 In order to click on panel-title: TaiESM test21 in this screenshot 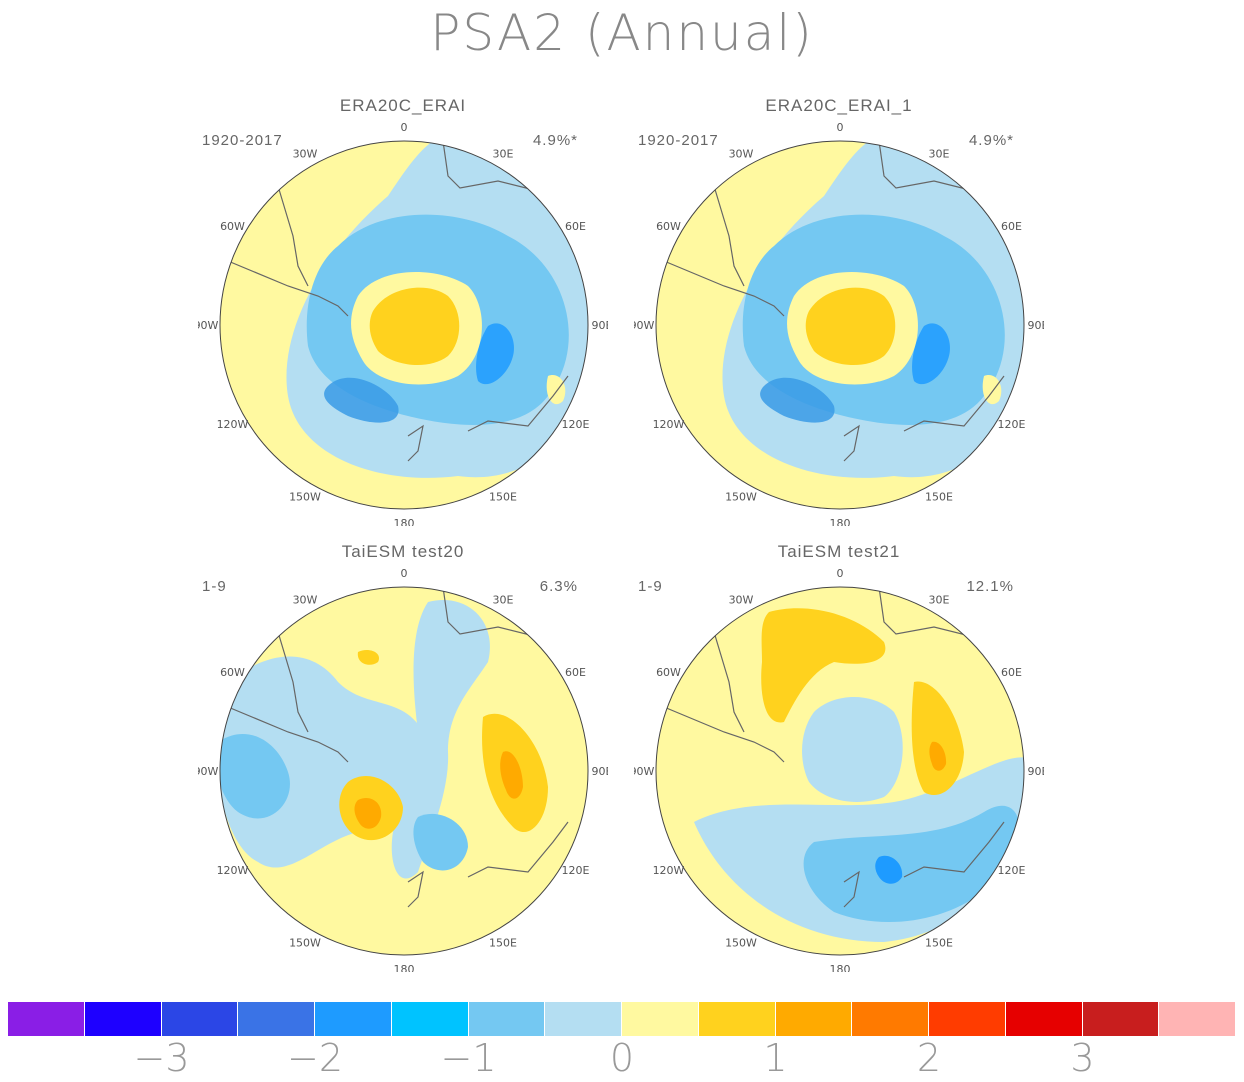, I will do `click(839, 551)`.